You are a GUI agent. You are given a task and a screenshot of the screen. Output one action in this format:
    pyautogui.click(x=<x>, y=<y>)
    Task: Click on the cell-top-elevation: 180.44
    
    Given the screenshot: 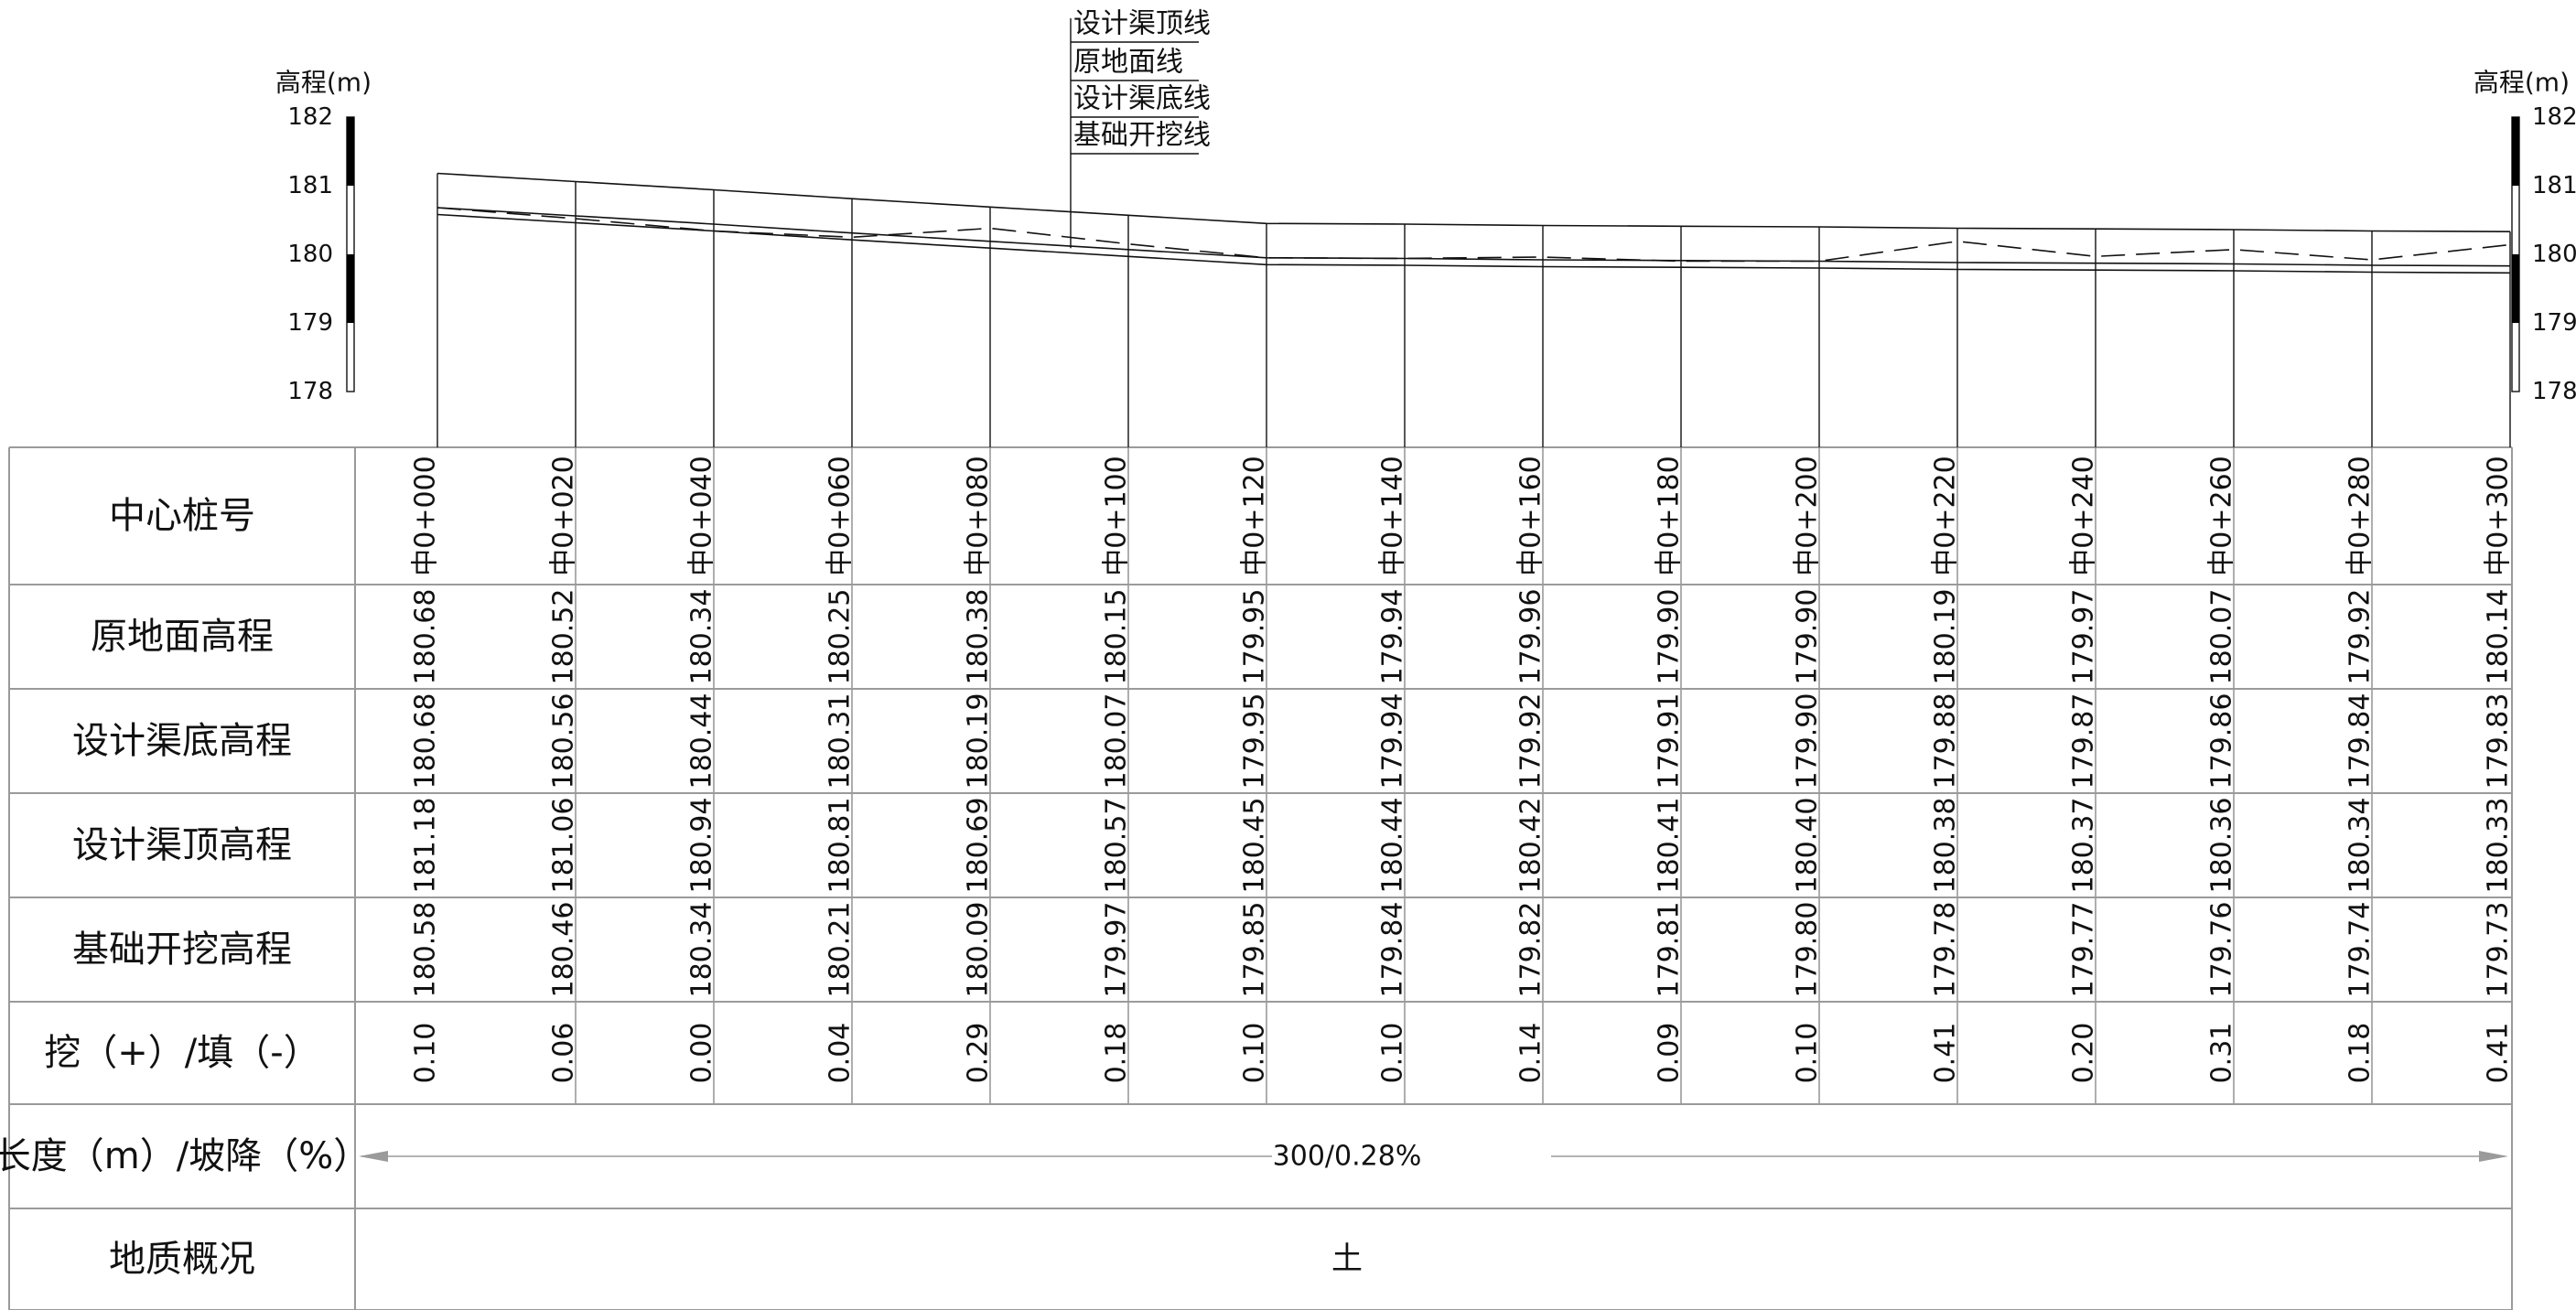 What is the action you would take?
    pyautogui.click(x=1393, y=846)
    